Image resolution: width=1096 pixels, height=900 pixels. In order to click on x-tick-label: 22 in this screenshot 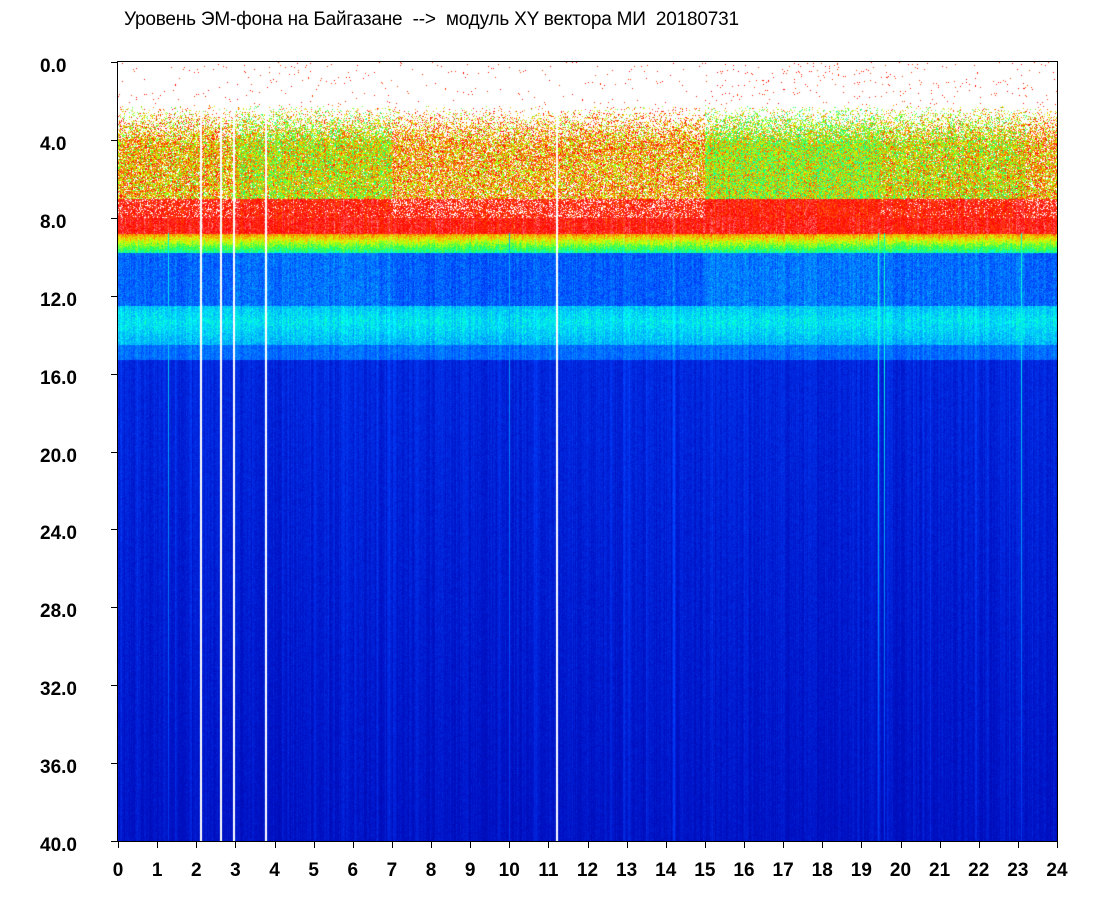, I will do `click(979, 870)`.